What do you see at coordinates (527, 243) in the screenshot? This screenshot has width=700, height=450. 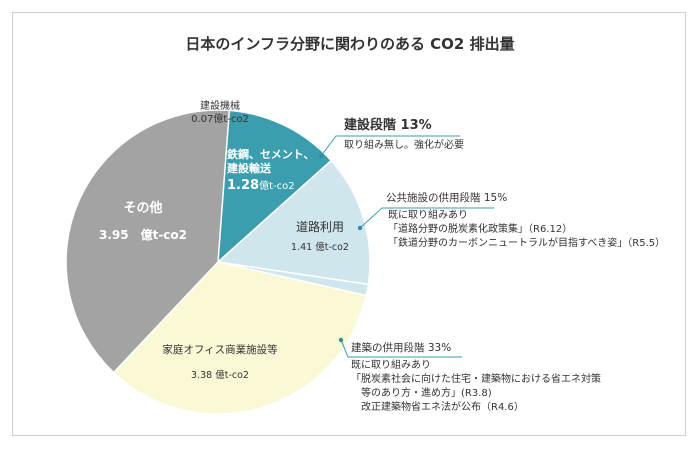 I see `annotation-public-facility-line-3: 「鉄道分野のカーボンニュートラルが目指すべき姿」（R5.5）` at bounding box center [527, 243].